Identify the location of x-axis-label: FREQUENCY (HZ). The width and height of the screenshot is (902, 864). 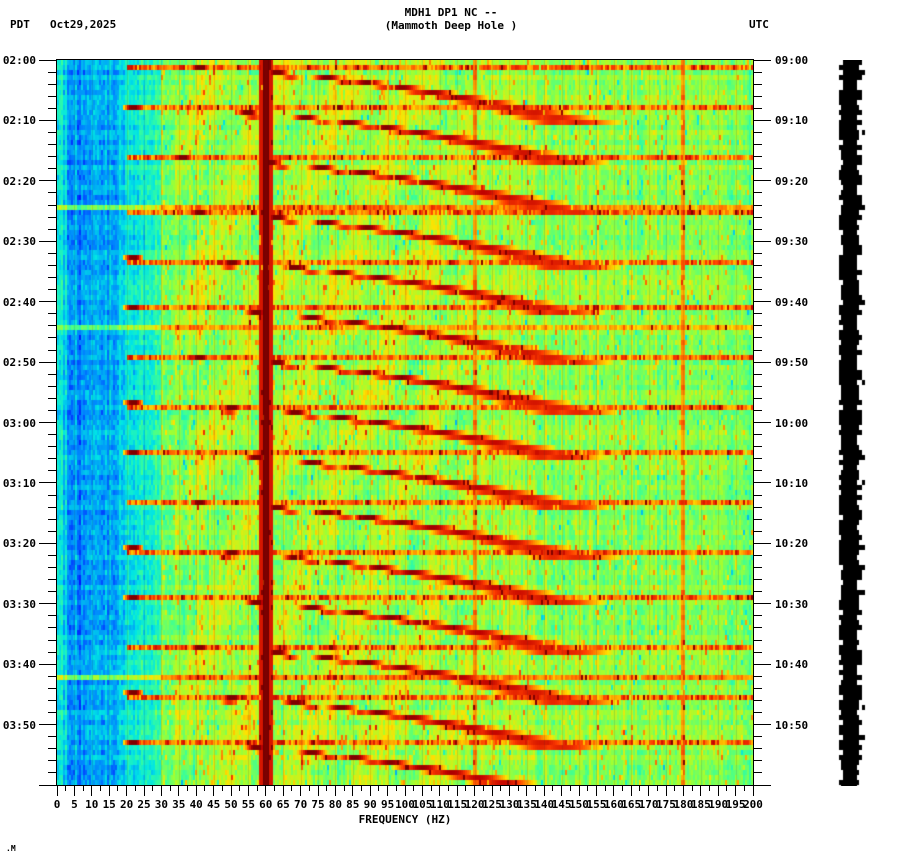
(405, 819).